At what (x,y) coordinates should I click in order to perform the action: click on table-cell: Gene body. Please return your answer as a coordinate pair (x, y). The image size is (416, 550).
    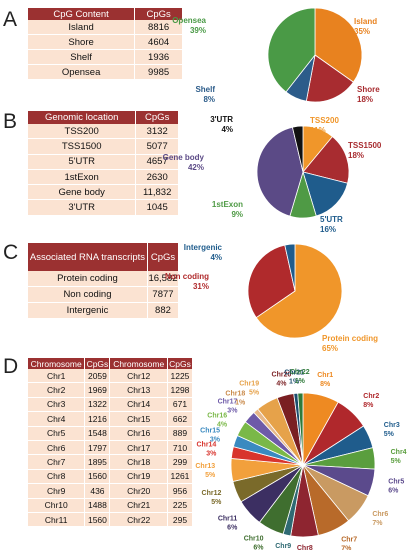
    Looking at the image, I should click on (82, 192).